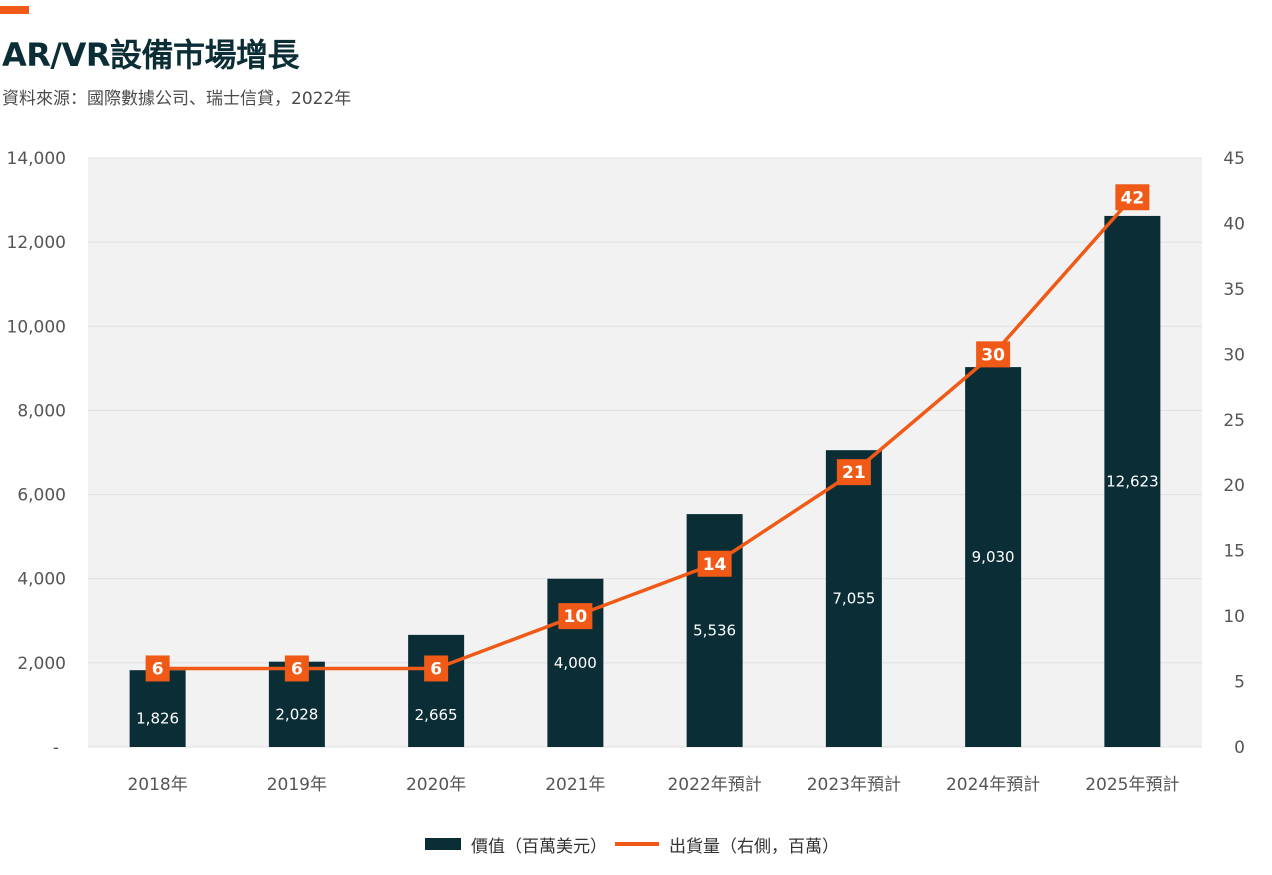 The width and height of the screenshot is (1272, 875). I want to click on y-right-tick-label: 45, so click(1234, 159).